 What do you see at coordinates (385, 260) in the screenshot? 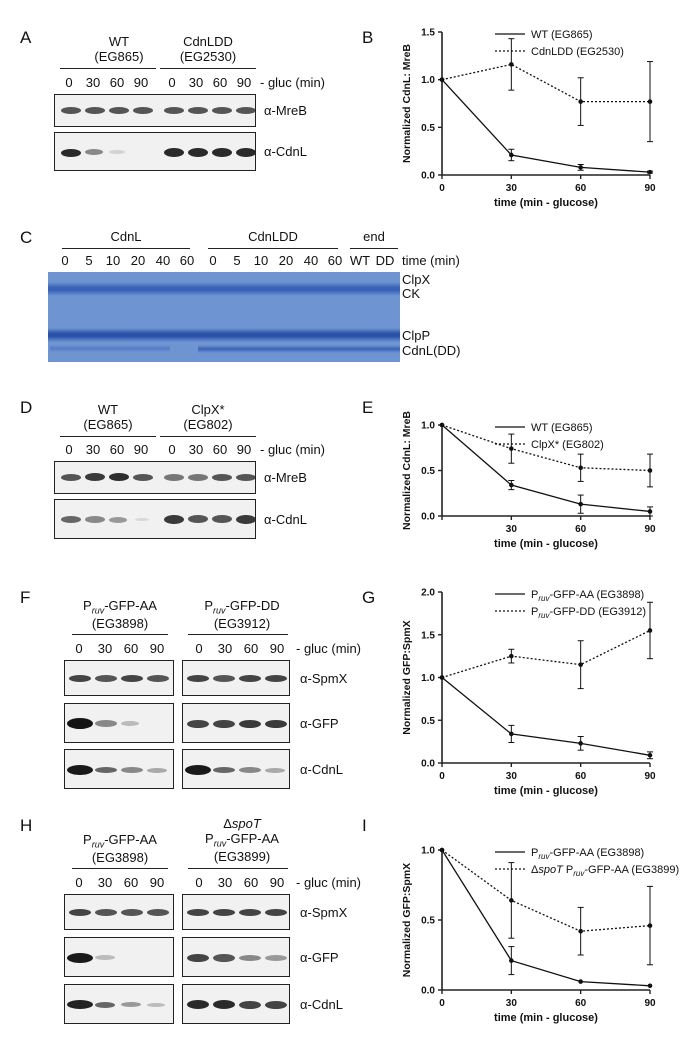
I see `lane-label: DD` at bounding box center [385, 260].